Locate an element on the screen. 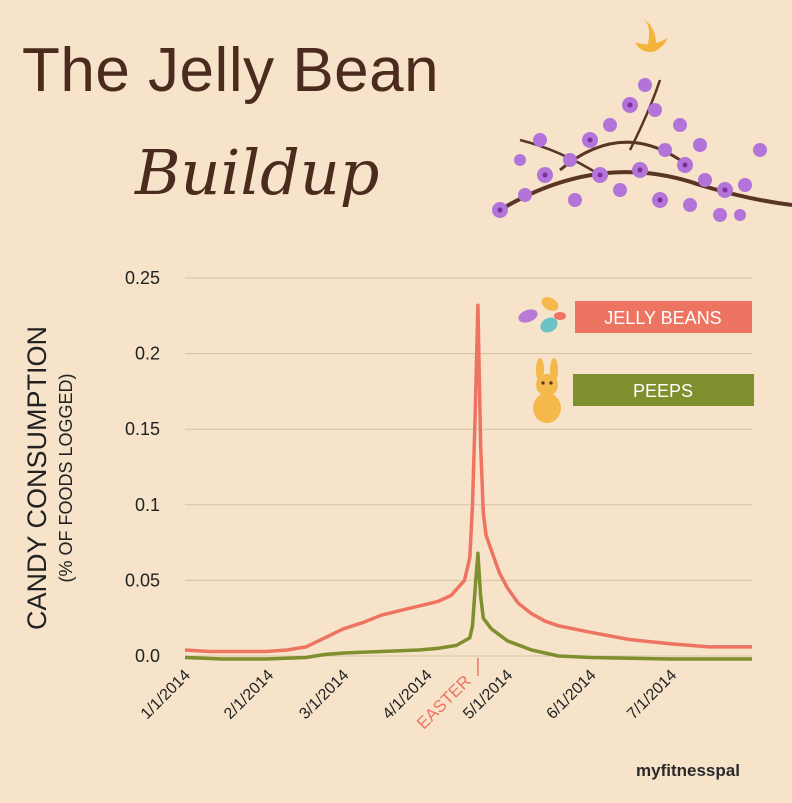 Image resolution: width=792 pixels, height=803 pixels. x-tick-label: 7/1/2014 is located at coordinates (652, 695).